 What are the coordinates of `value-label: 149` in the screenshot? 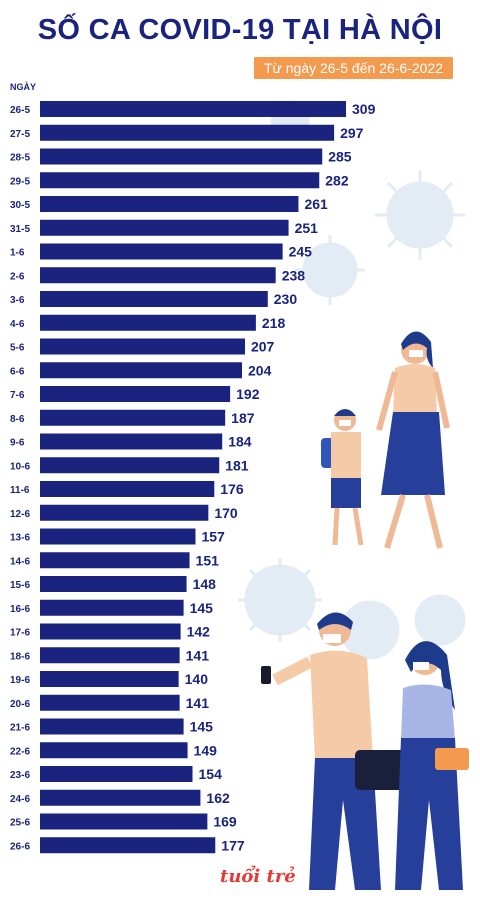 It's located at (206, 750).